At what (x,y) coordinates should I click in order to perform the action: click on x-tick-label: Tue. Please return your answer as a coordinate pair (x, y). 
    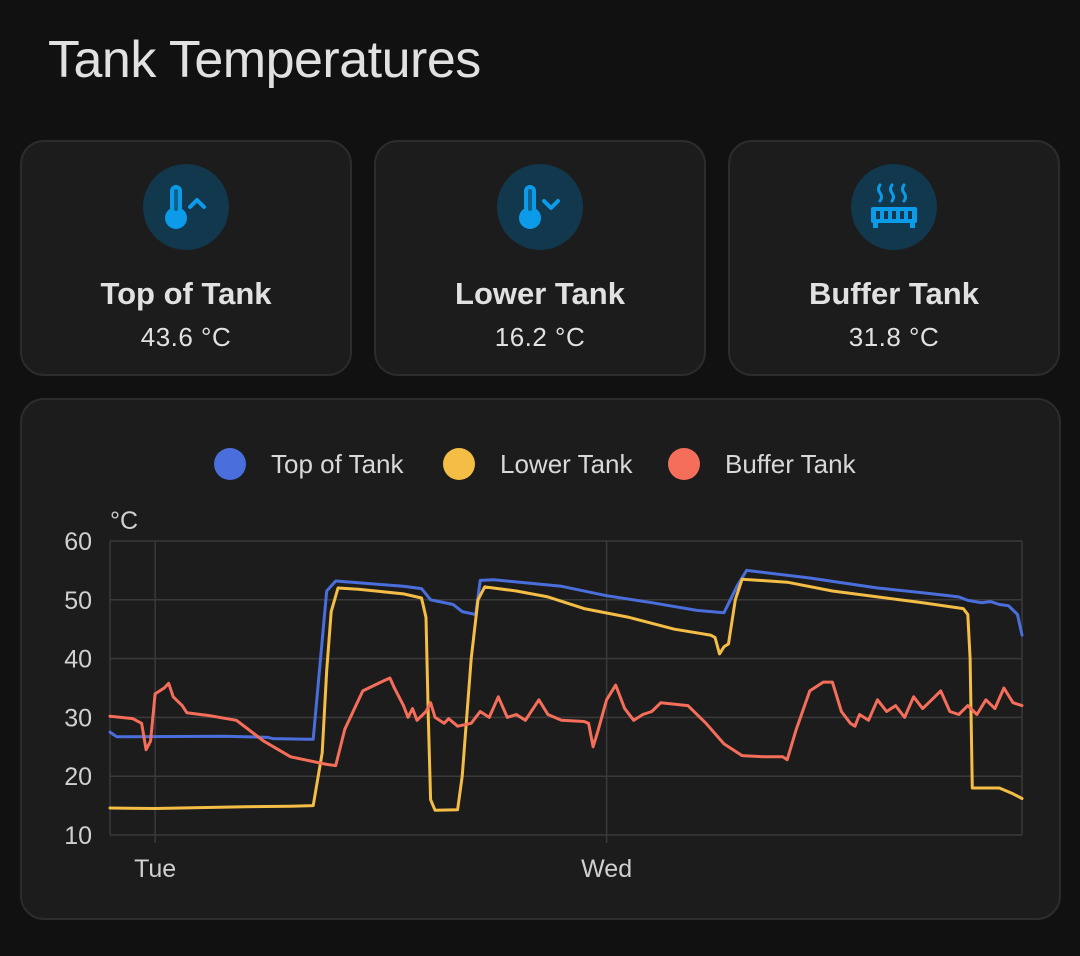
    Looking at the image, I should click on (155, 869).